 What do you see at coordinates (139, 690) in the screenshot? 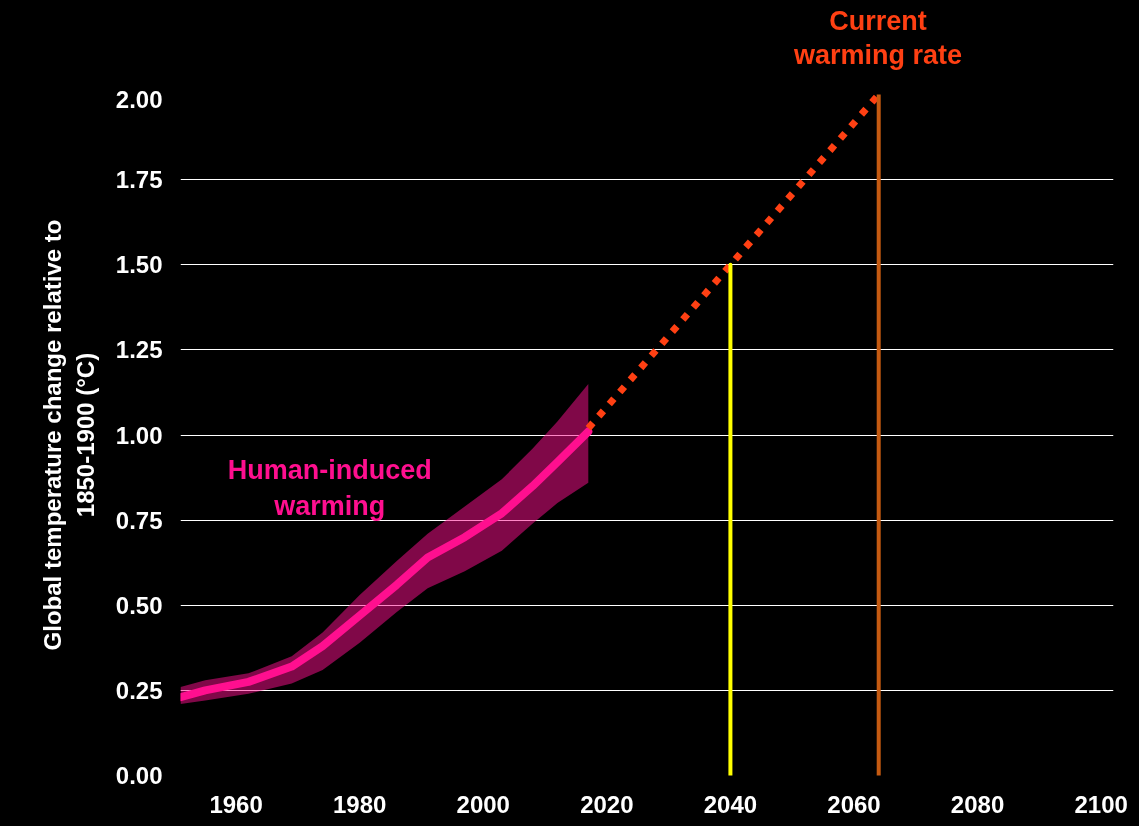
I see `y-tick-label: 0.25` at bounding box center [139, 690].